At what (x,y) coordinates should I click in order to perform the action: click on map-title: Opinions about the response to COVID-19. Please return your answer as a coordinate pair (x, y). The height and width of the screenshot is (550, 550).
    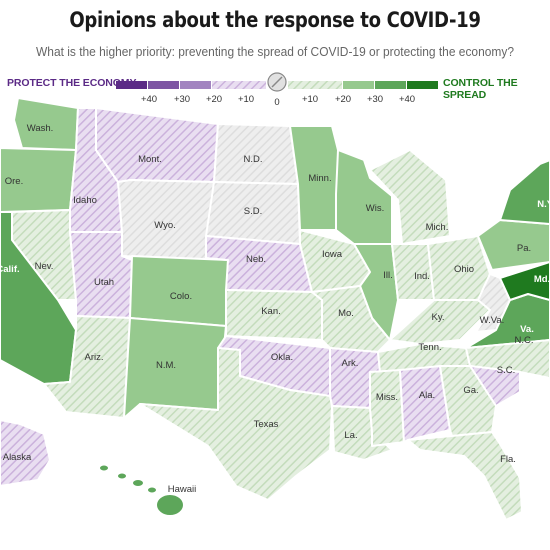
    Looking at the image, I should click on (275, 20).